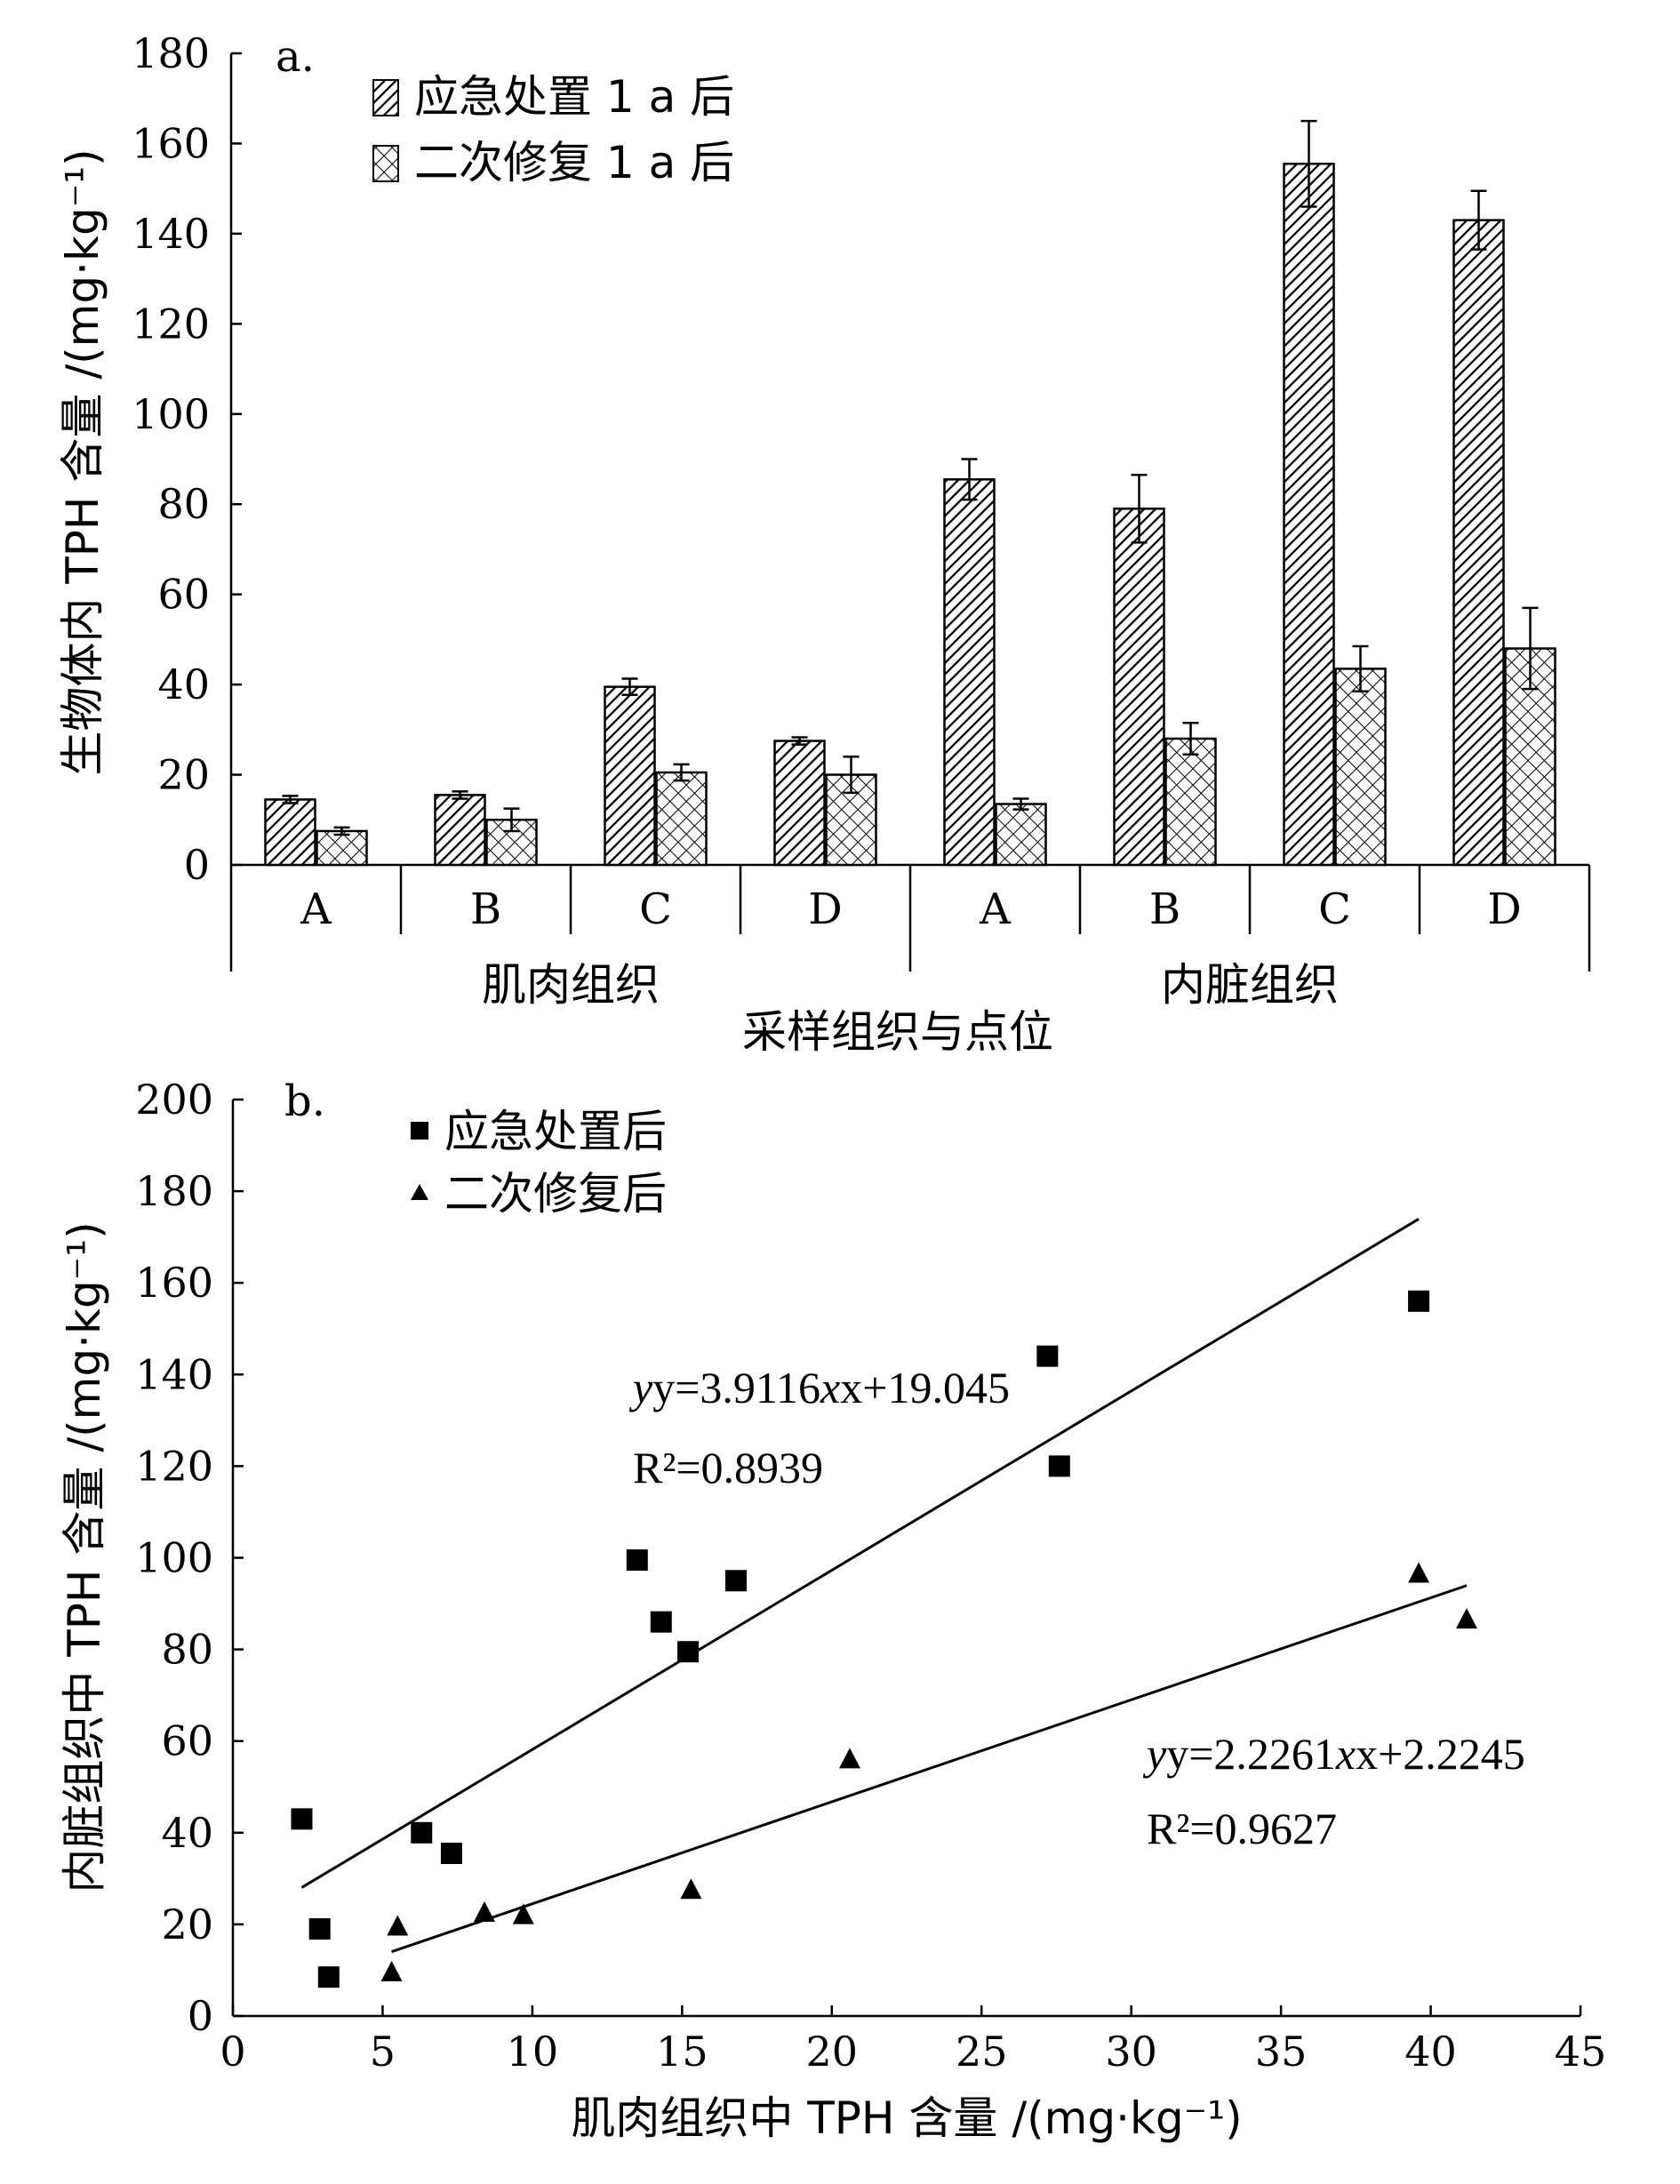 The image size is (1680, 2184). Describe the element at coordinates (1440, 1754) in the screenshot. I see `fit-equation-secondary-intercept: x+2.2245` at that location.